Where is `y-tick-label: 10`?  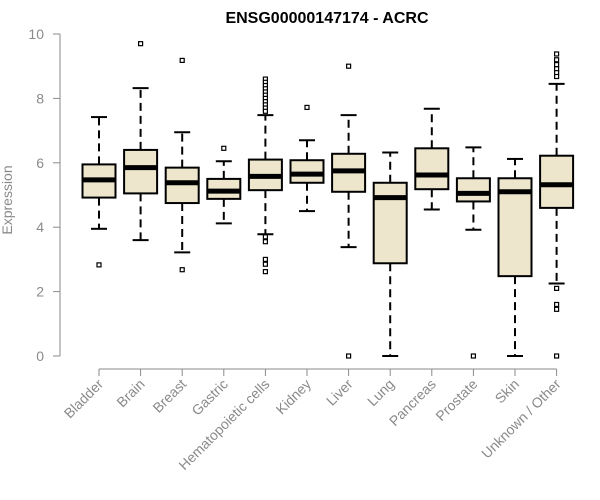
y-tick-label: 10 is located at coordinates (36, 34).